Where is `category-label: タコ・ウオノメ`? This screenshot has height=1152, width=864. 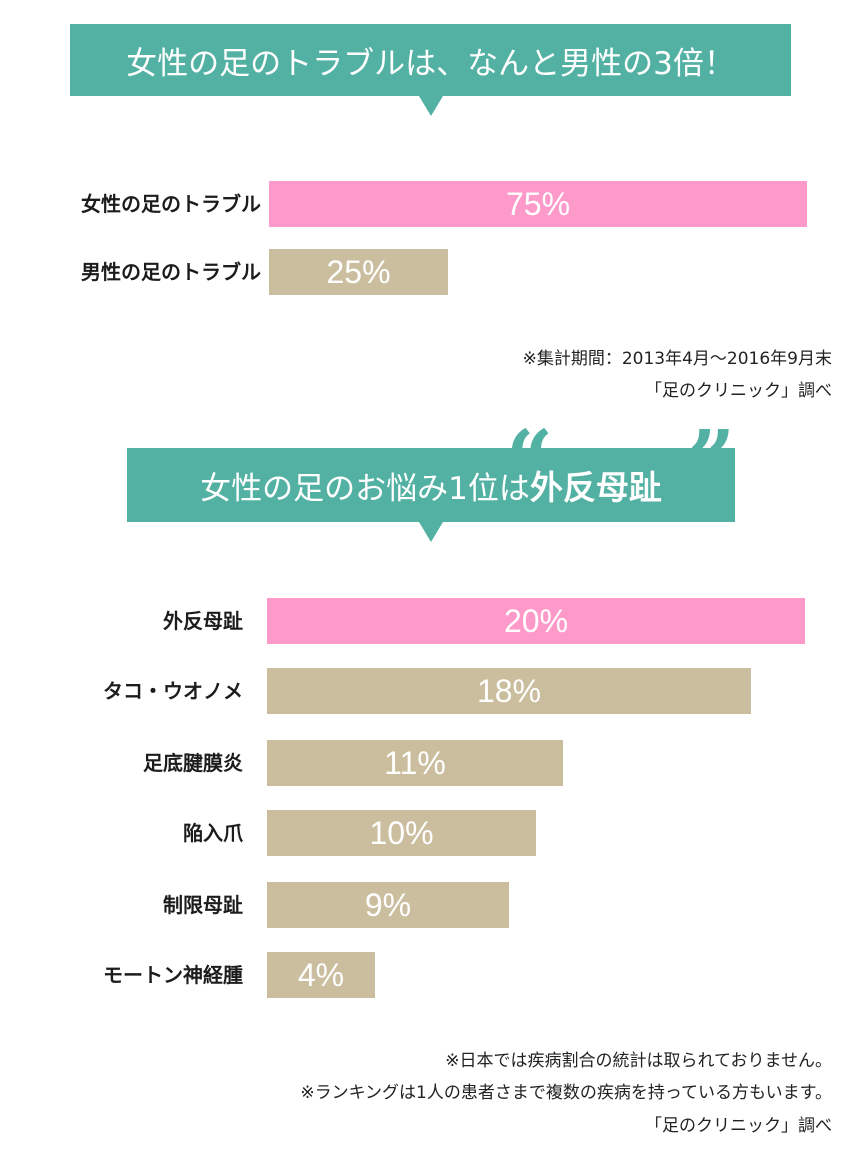 category-label: タコ・ウオノメ is located at coordinates (173, 691).